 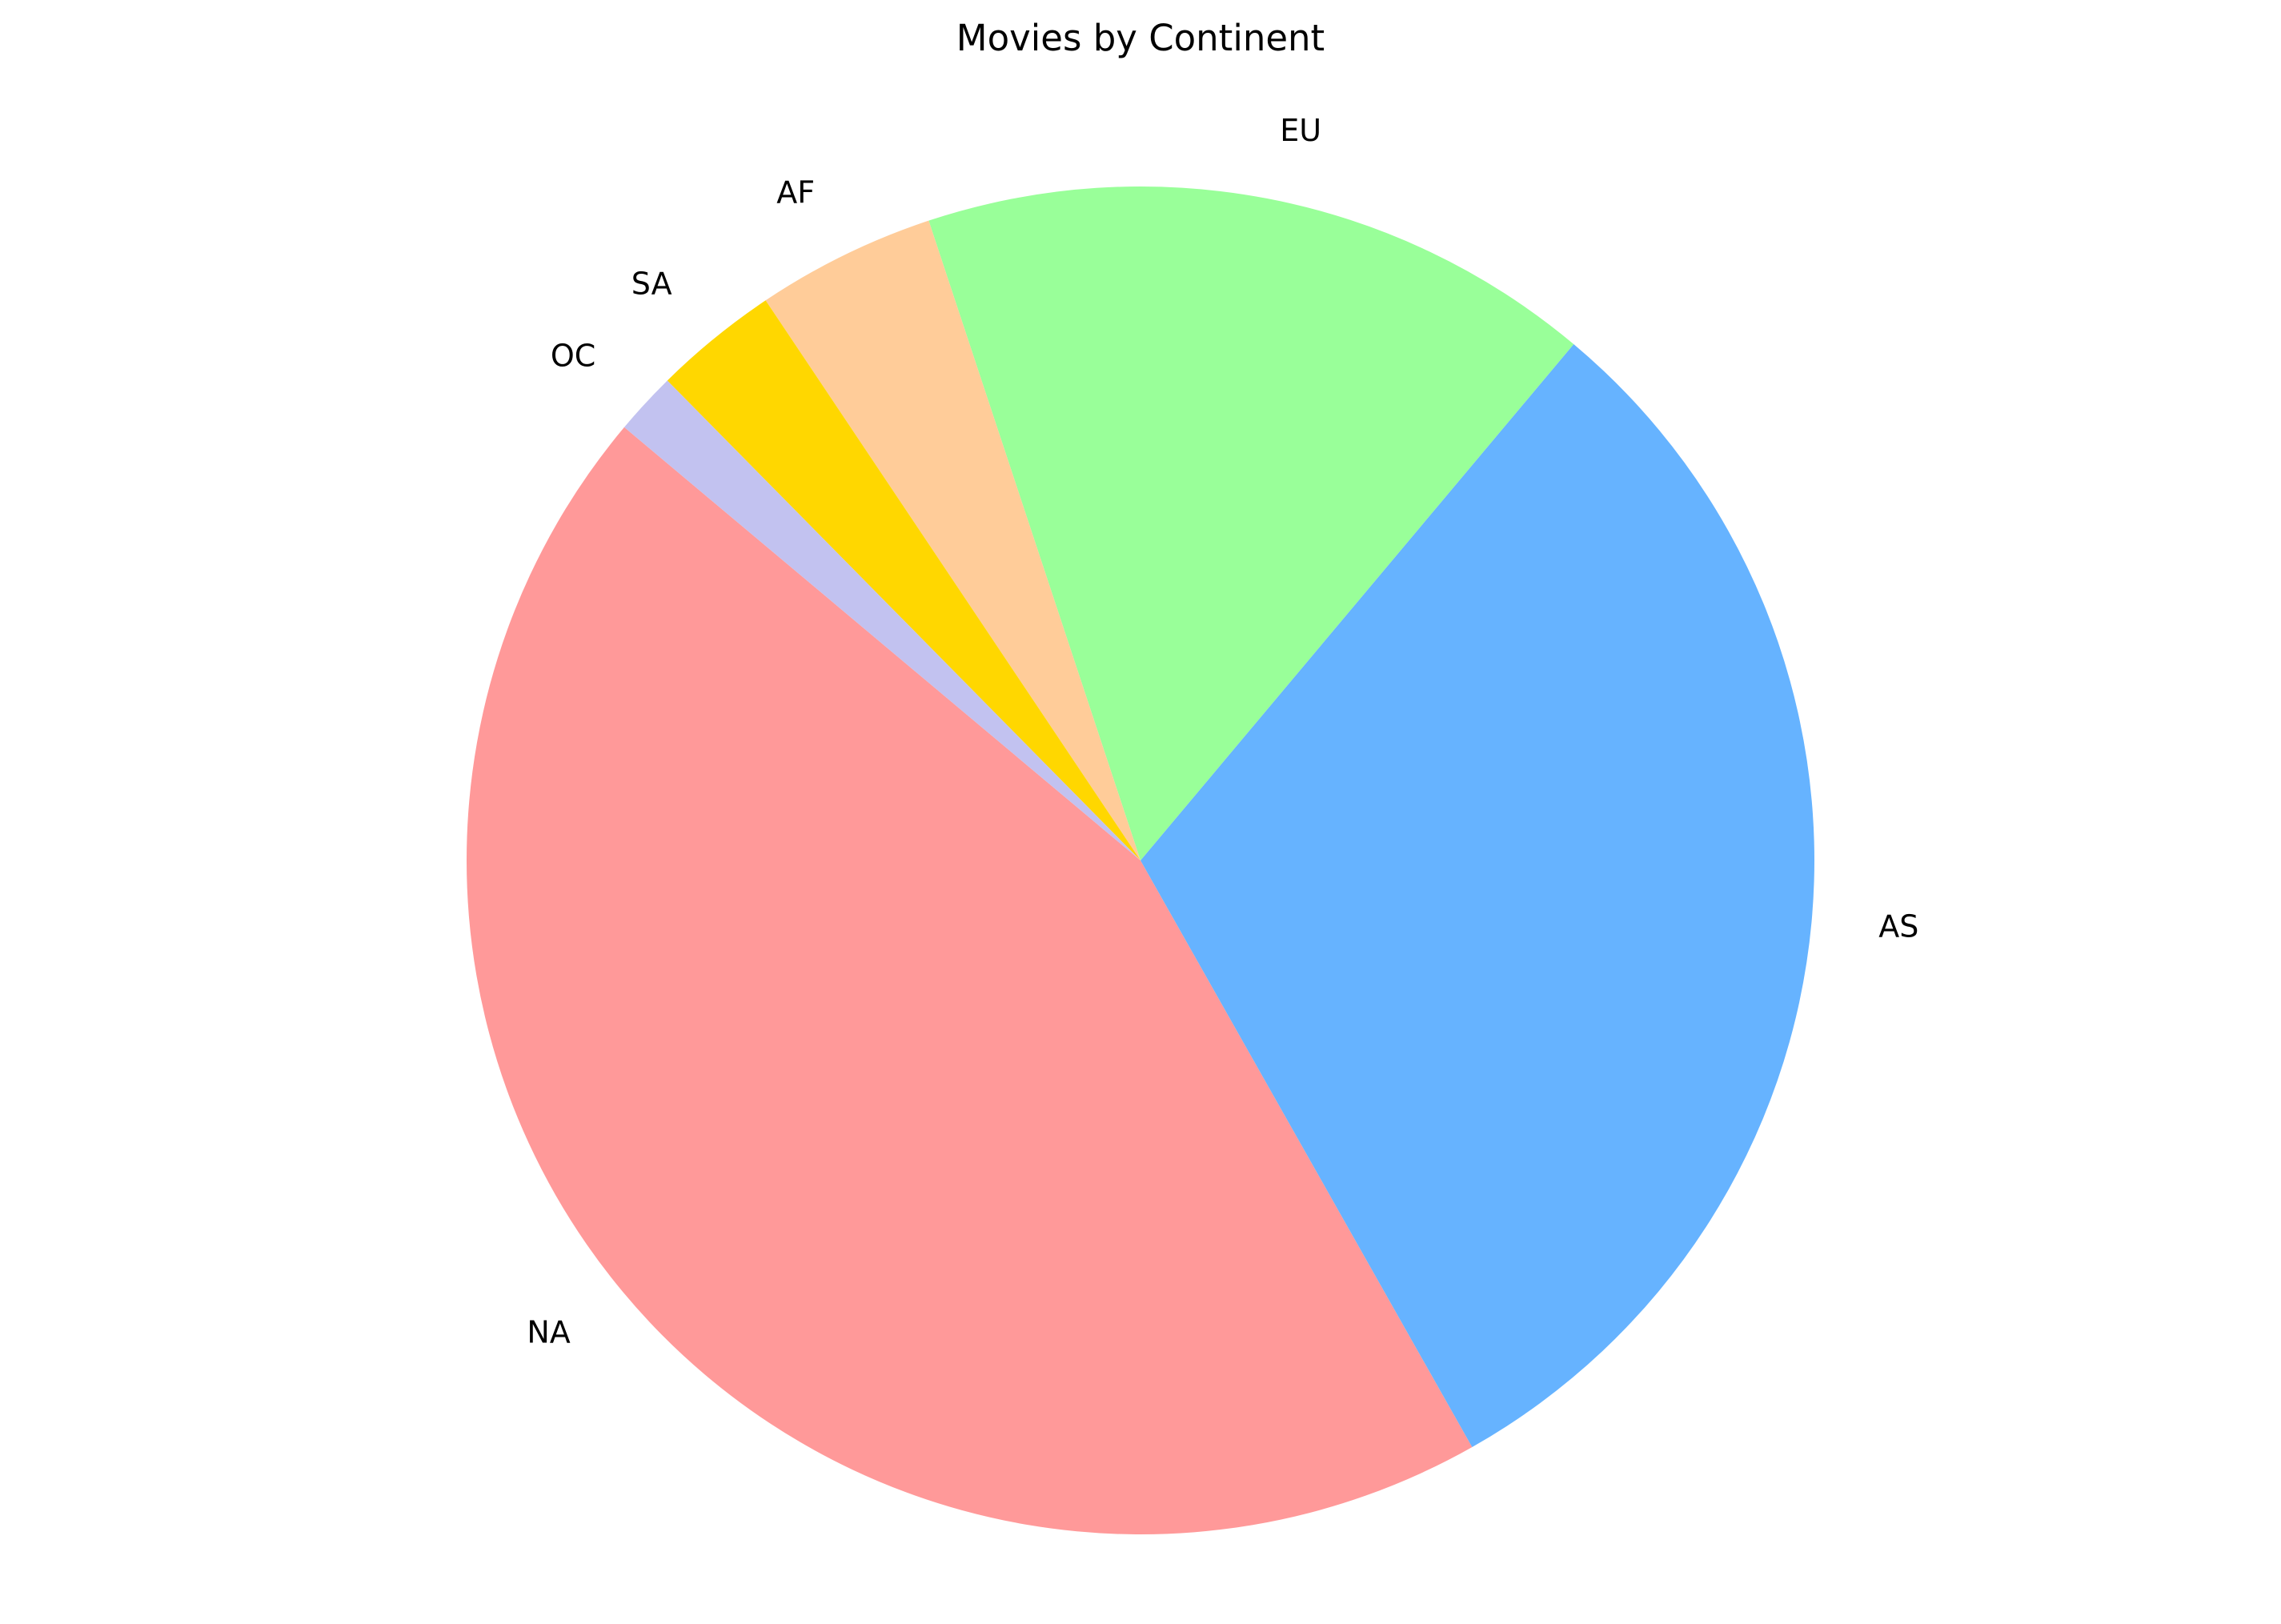 I want to click on pie-label-na: NA, so click(x=549, y=1332).